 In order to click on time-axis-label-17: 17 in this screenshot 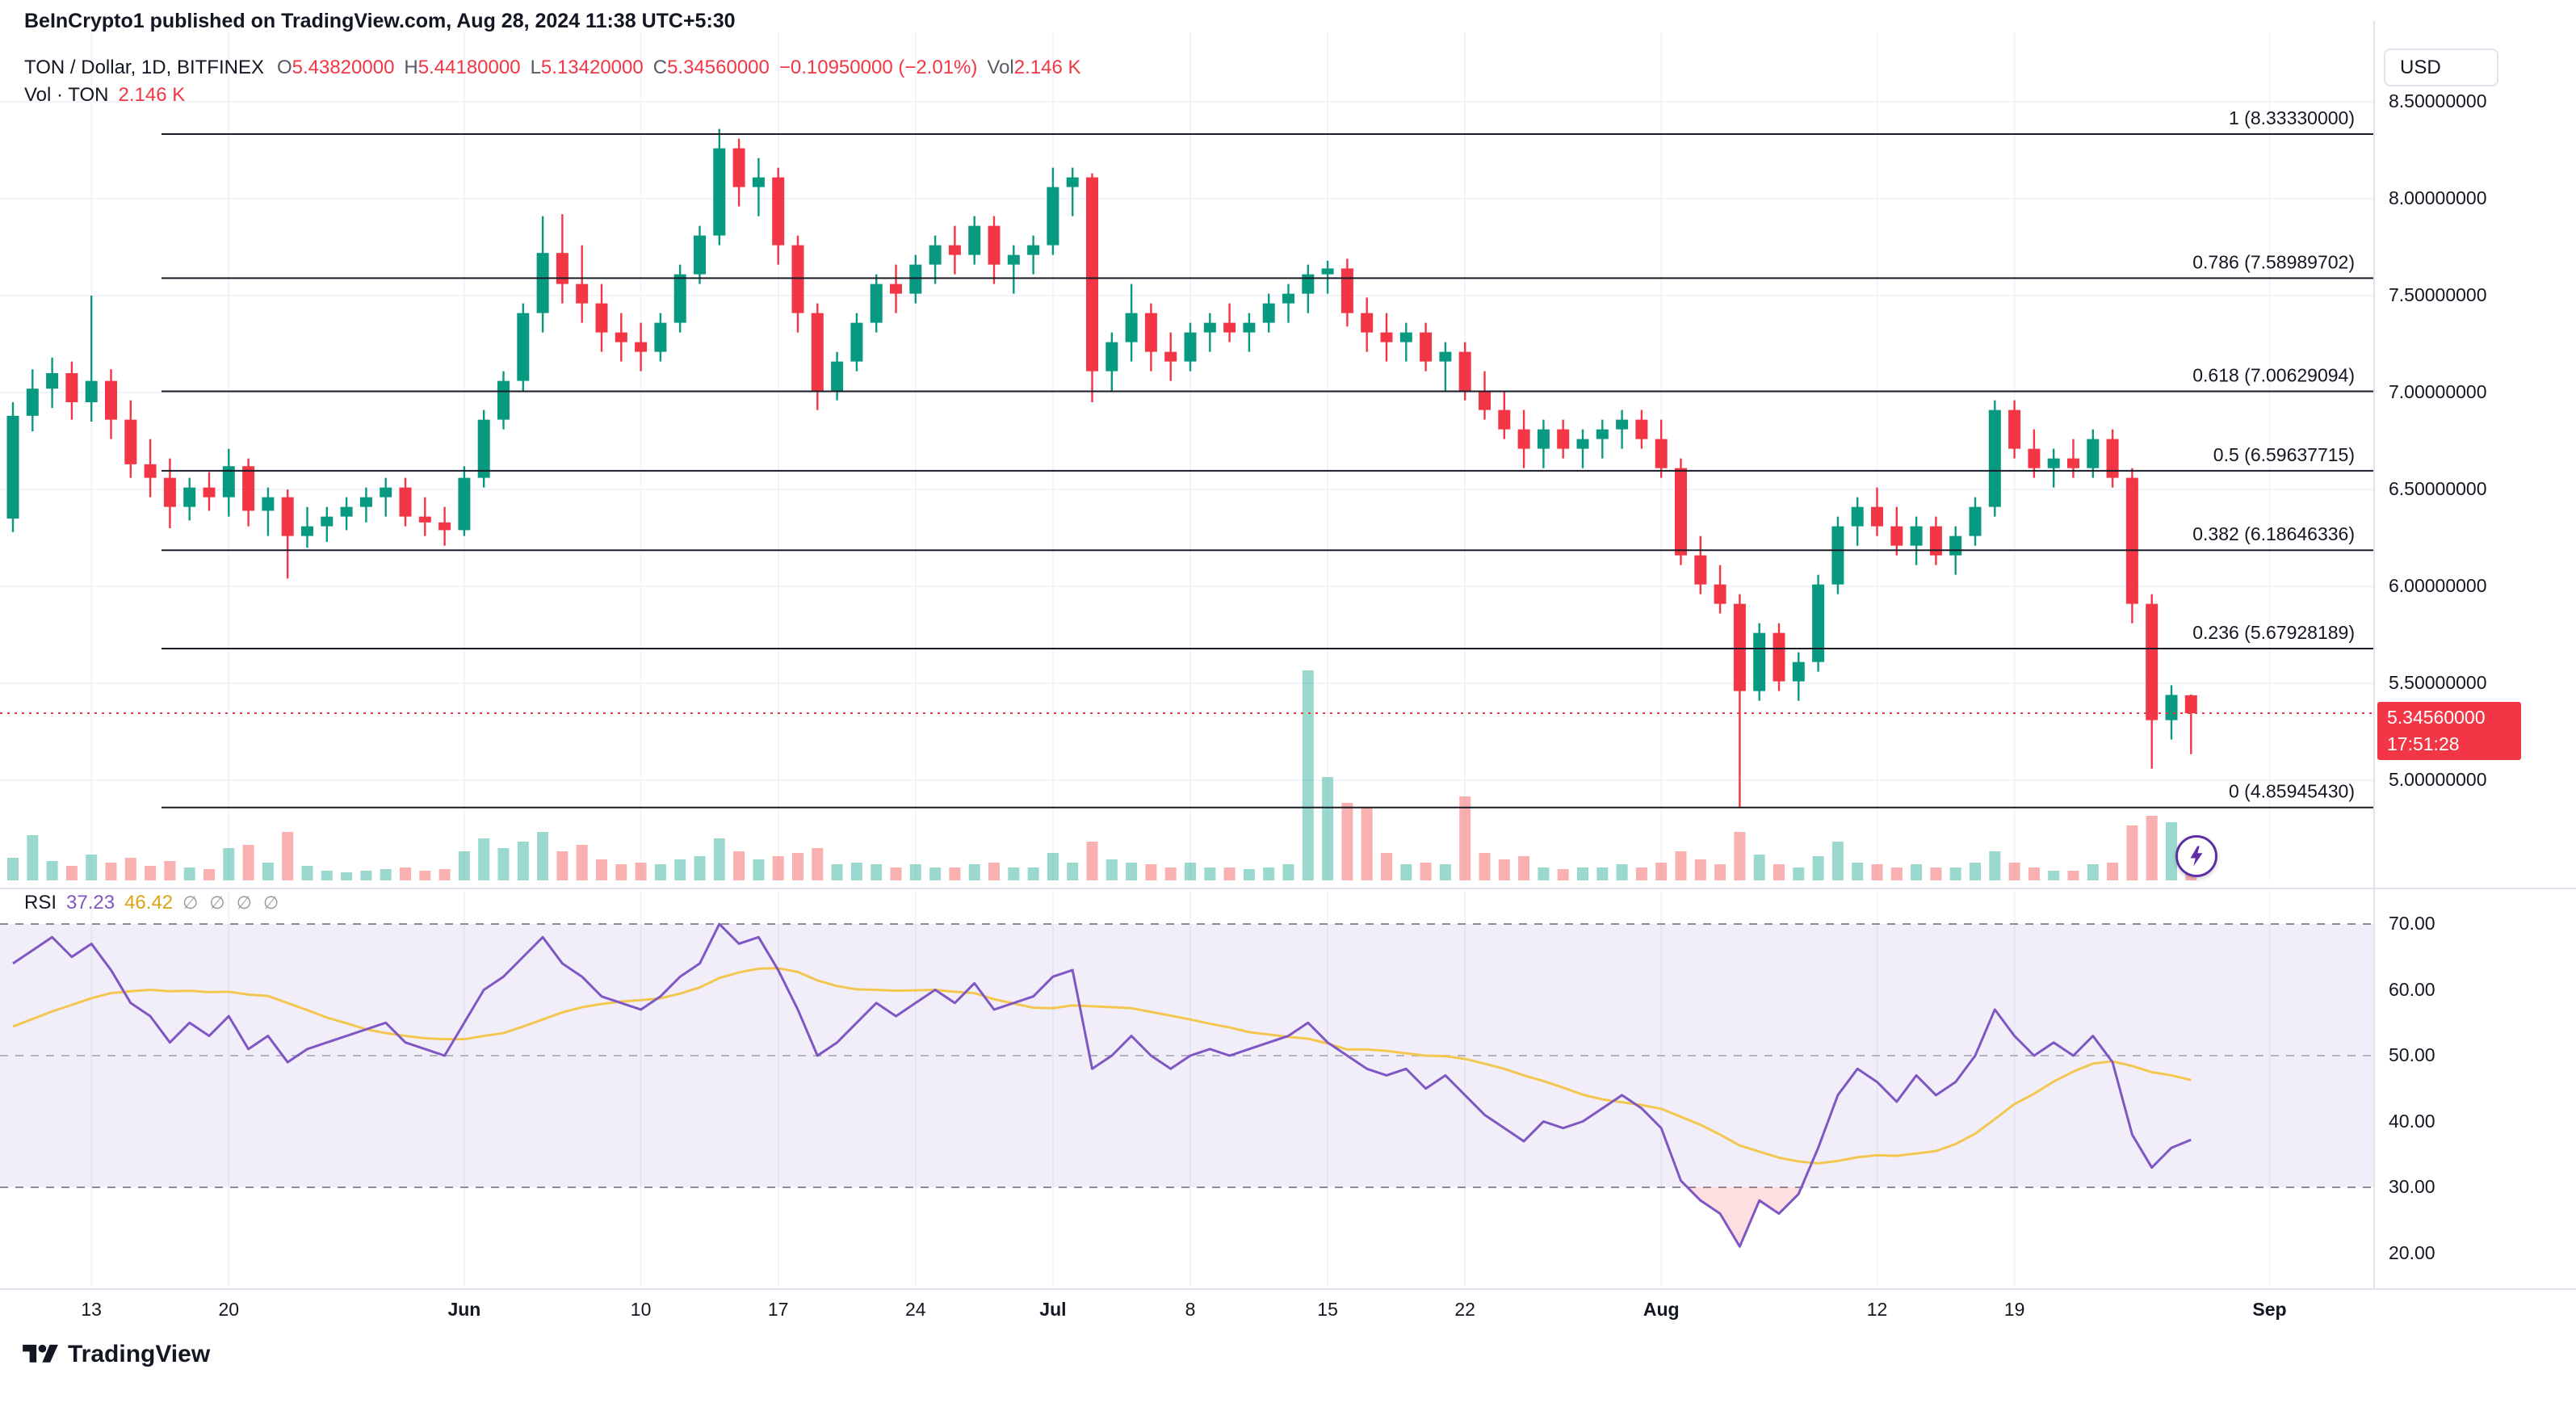, I will do `click(778, 1310)`.